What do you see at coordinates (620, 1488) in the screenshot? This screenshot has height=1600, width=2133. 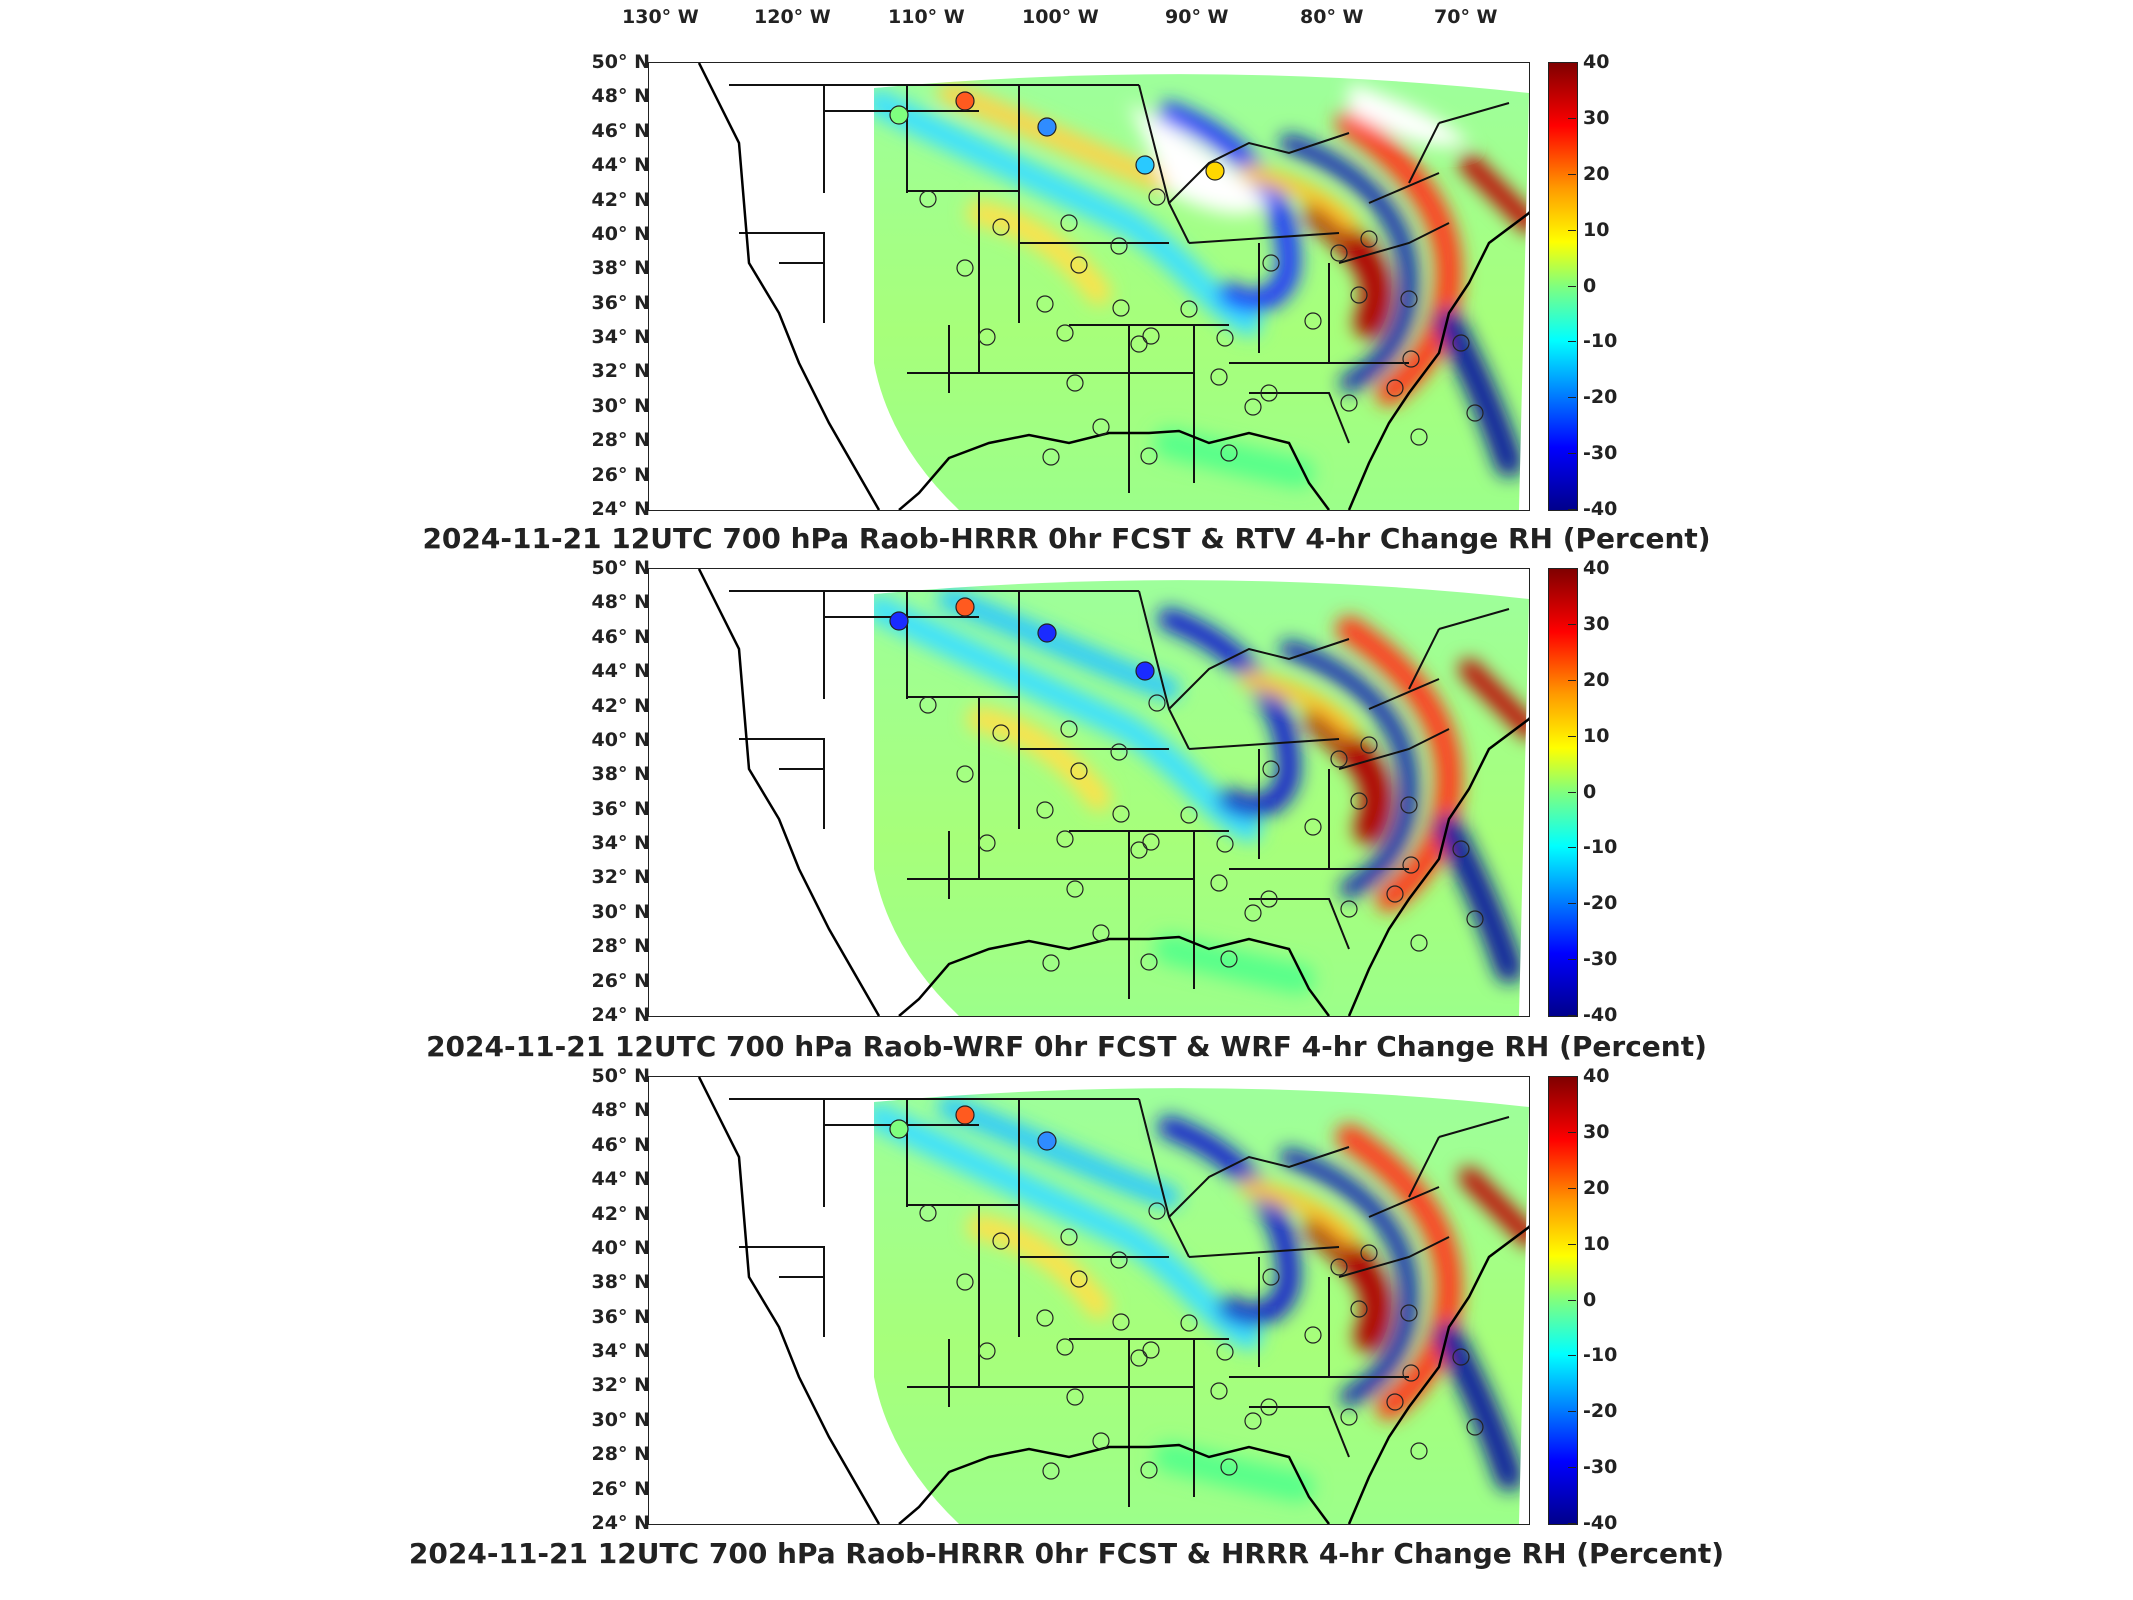 I see `lat-label: 26° N` at bounding box center [620, 1488].